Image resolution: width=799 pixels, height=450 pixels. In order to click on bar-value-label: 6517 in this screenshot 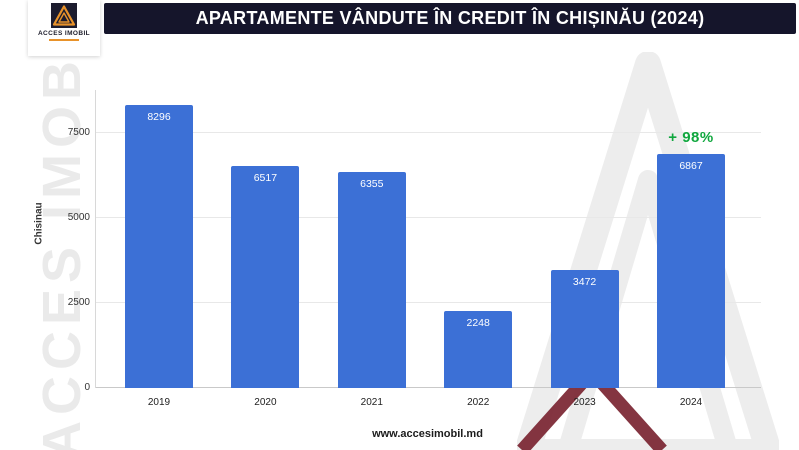, I will do `click(265, 178)`.